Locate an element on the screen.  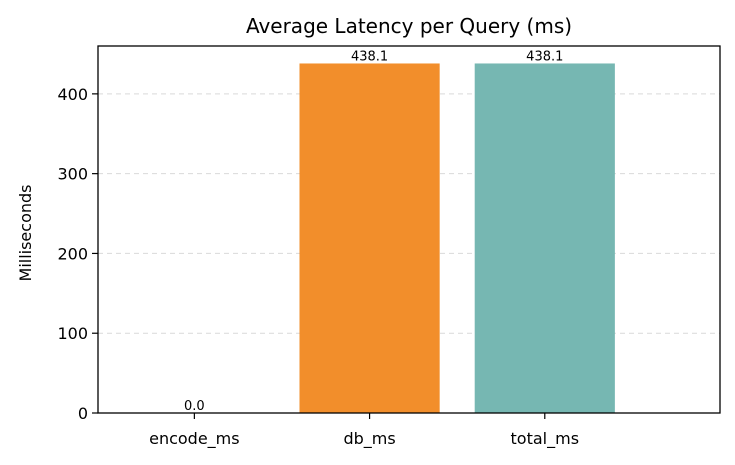
x-tick-label: total_ms is located at coordinates (545, 439).